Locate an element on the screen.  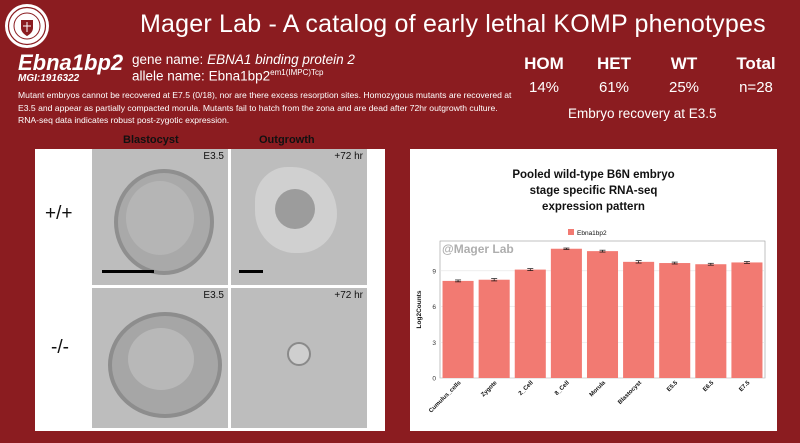
allele-name: allele name: Ebna1bp2em1(IMPC)Tcp is located at coordinates (227, 76).